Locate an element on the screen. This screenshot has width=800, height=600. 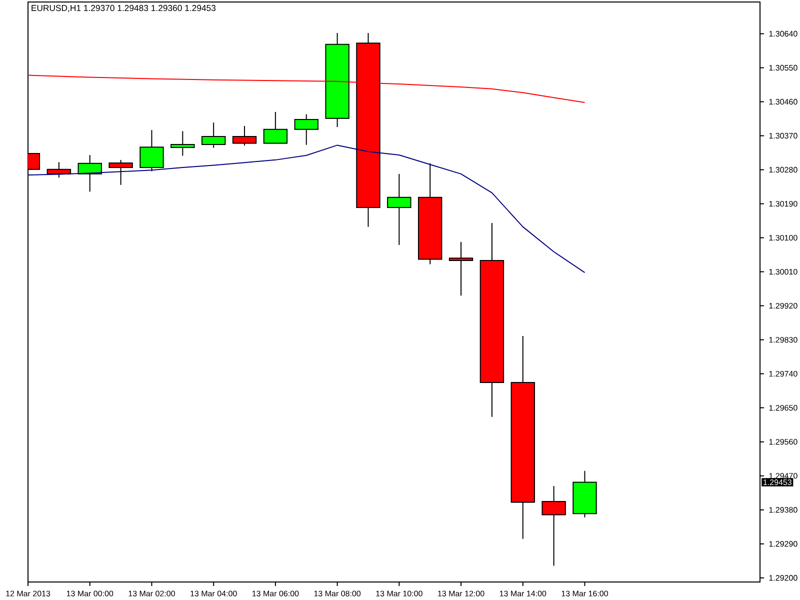
x-tick-label: 12 Mar 2013 is located at coordinates (28, 593).